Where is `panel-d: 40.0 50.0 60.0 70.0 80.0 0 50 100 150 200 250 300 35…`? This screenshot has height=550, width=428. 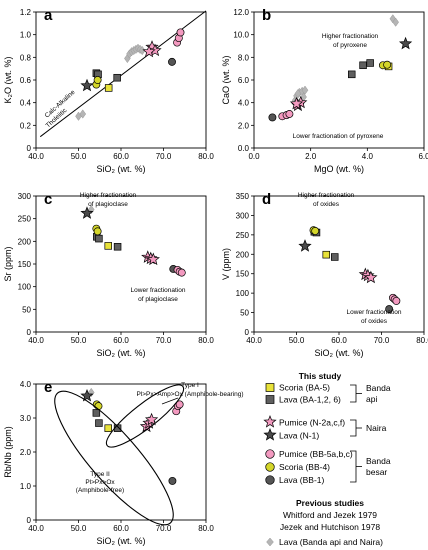 panel-d: 40.0 50.0 60.0 70.0 80.0 0 50 100 150 200 250 300 35… is located at coordinates (324, 275).